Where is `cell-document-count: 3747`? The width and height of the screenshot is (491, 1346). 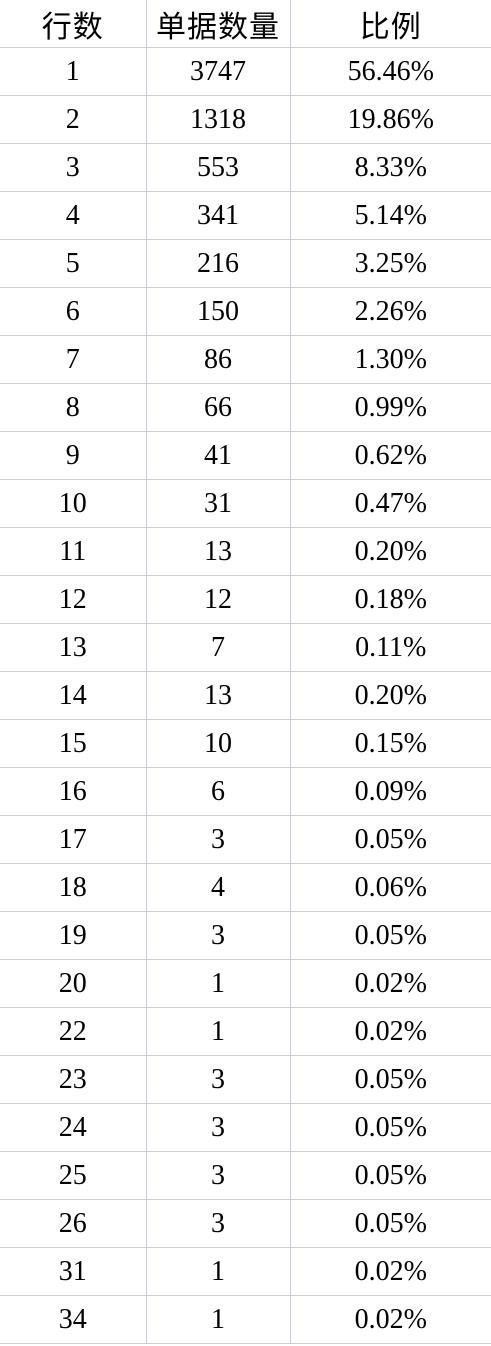 cell-document-count: 3747 is located at coordinates (218, 71).